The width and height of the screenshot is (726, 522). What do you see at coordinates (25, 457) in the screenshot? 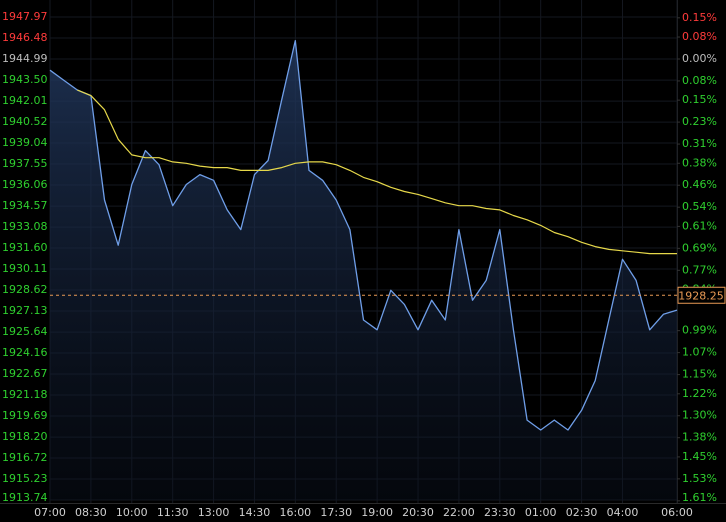
I see `y-tick-label: 1916.72` at bounding box center [25, 457].